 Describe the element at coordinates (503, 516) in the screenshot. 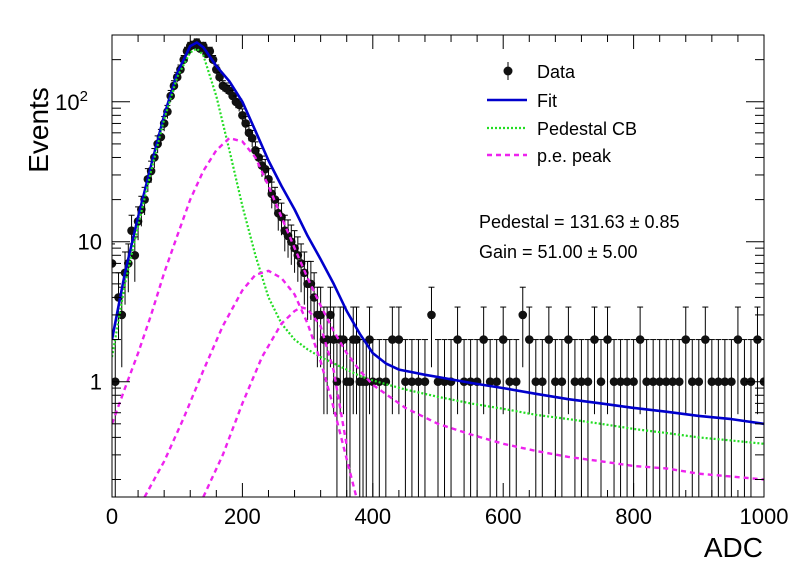

I see `x-tick-label: 600` at that location.